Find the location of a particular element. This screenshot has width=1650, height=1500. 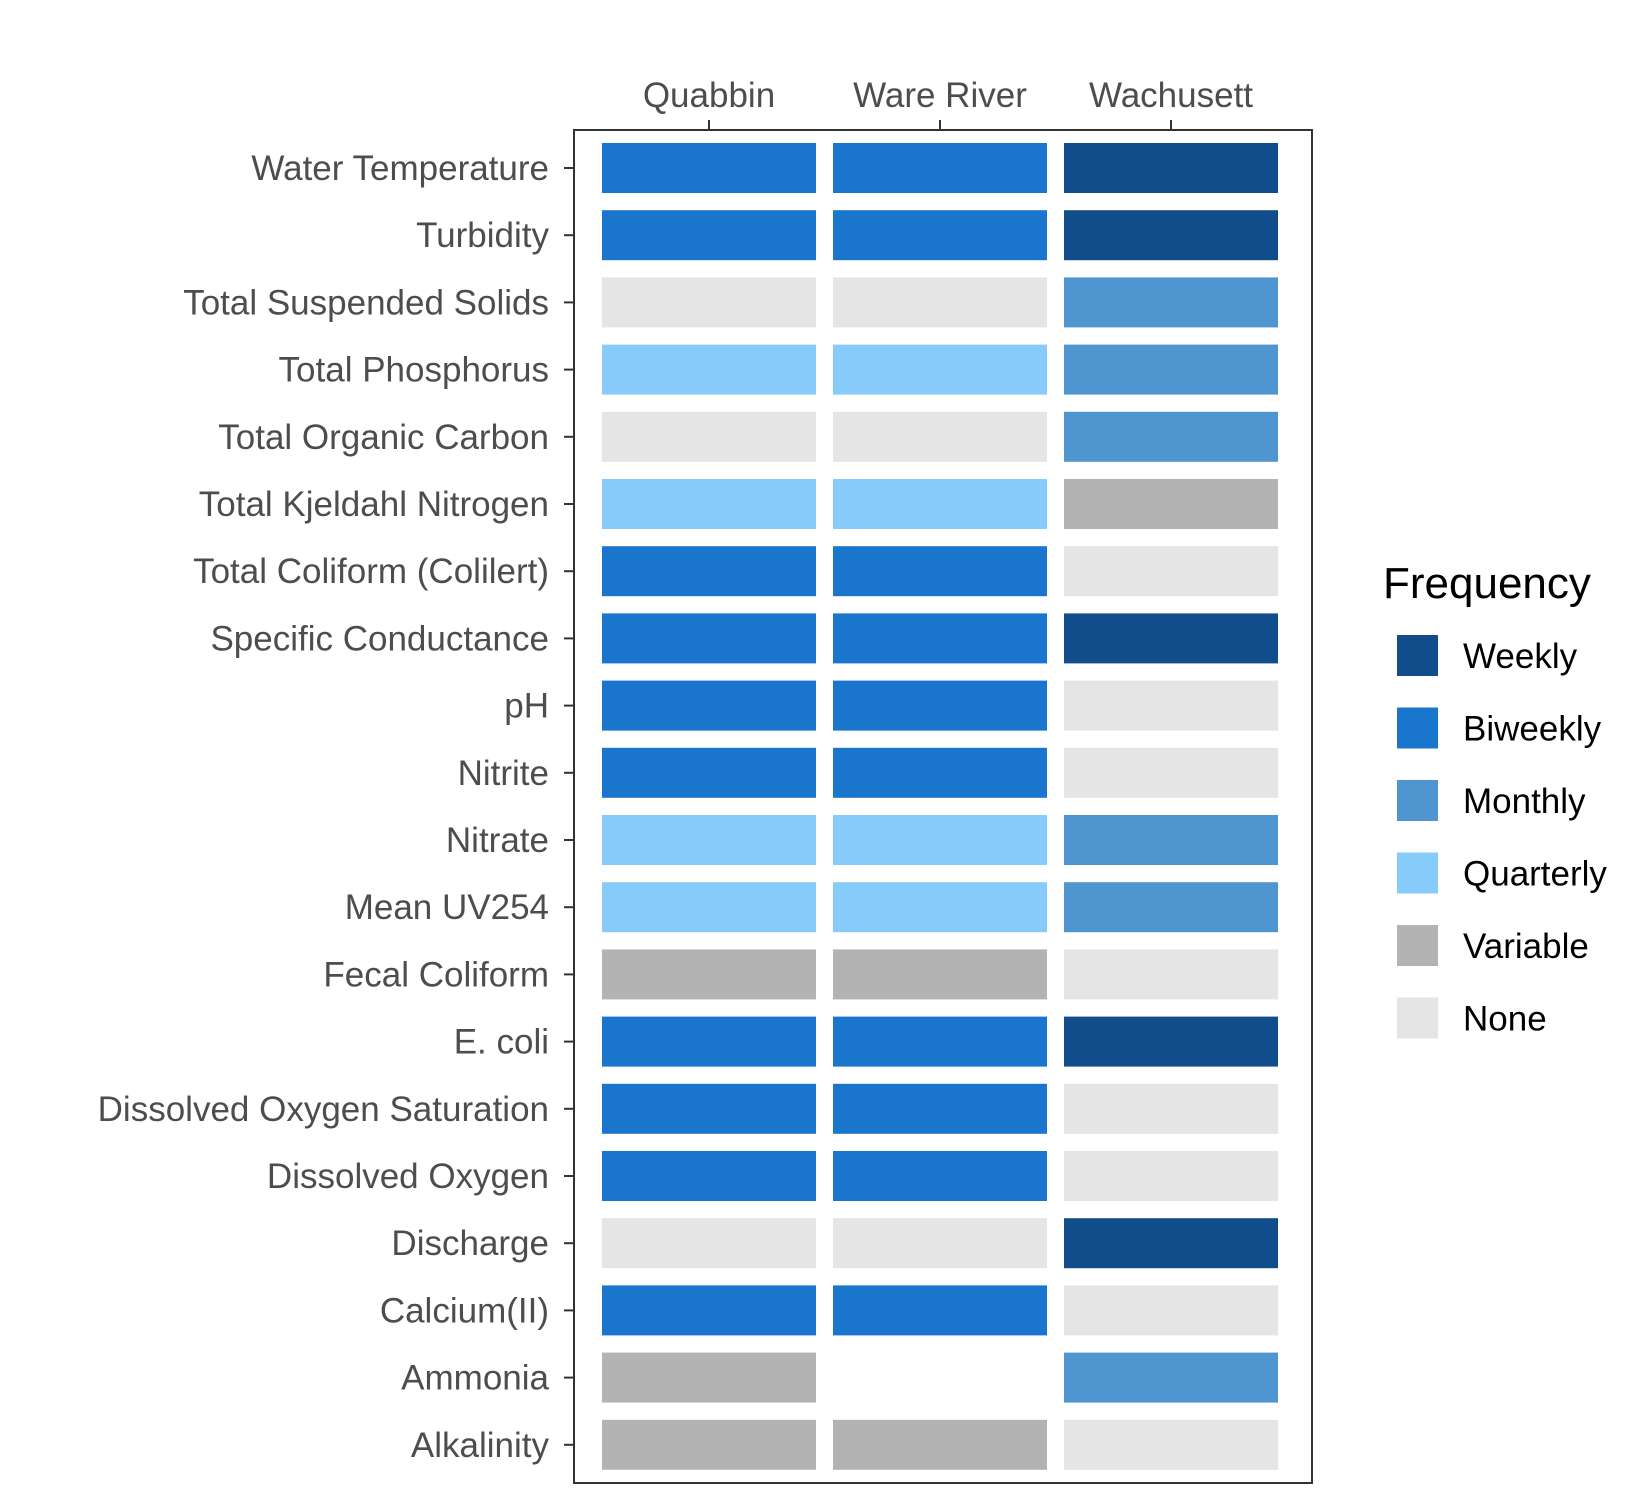

row-label-total-organic-carbon: Total Organic Carbon is located at coordinates (383, 437).